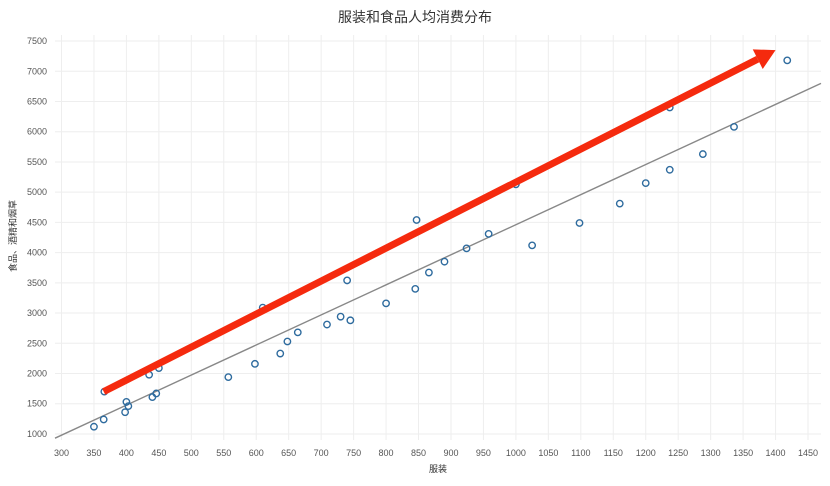  Describe the element at coordinates (37, 101) in the screenshot. I see `y-tick-label: 6500` at that location.